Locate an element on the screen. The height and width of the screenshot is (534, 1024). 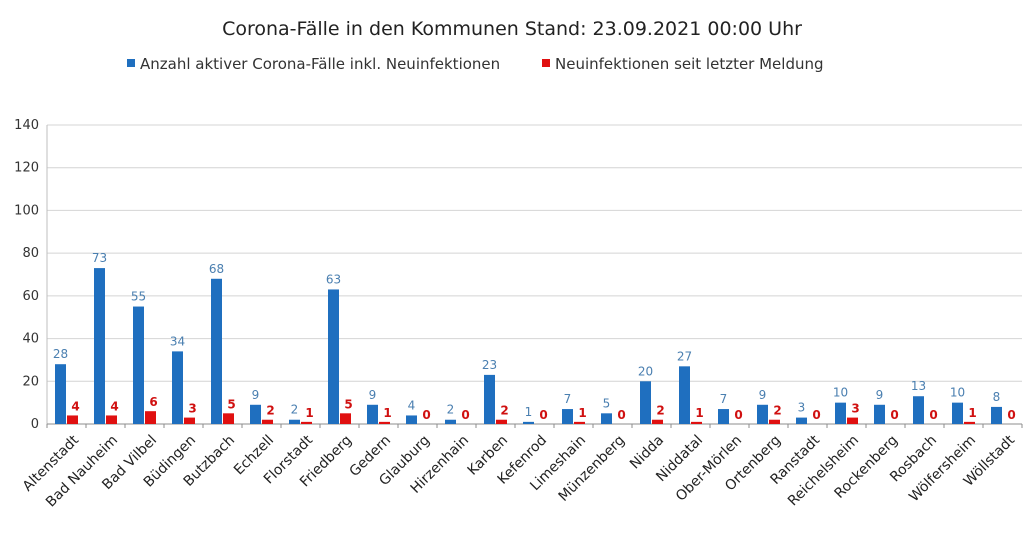
data-label-active: 34 is located at coordinates (177, 341).